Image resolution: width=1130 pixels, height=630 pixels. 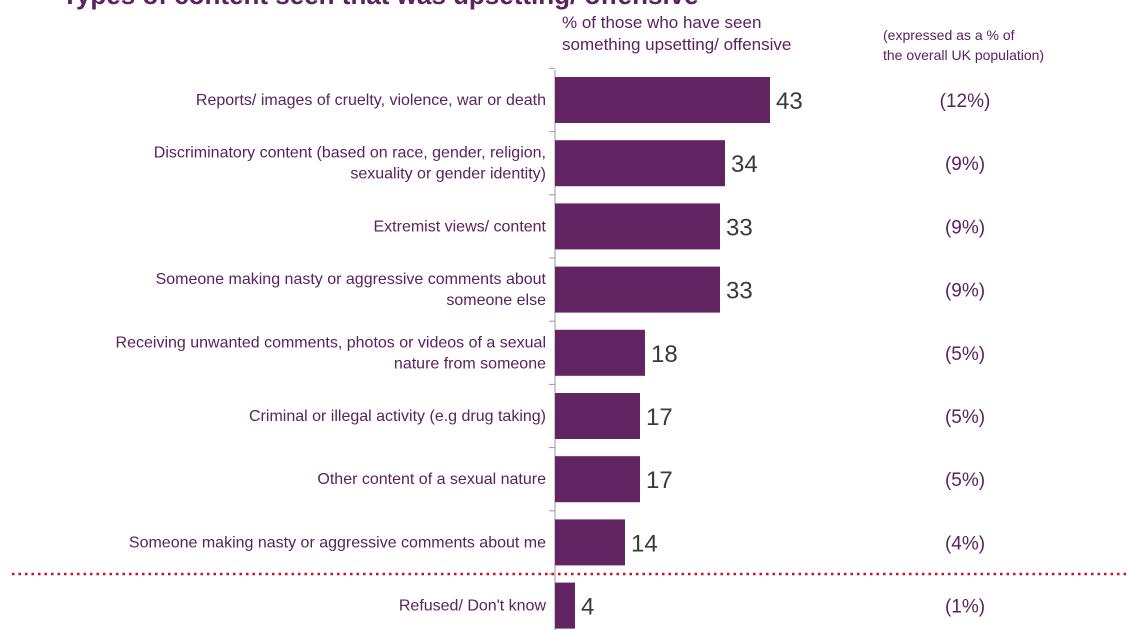 I want to click on population-label: (12%), so click(x=965, y=101).